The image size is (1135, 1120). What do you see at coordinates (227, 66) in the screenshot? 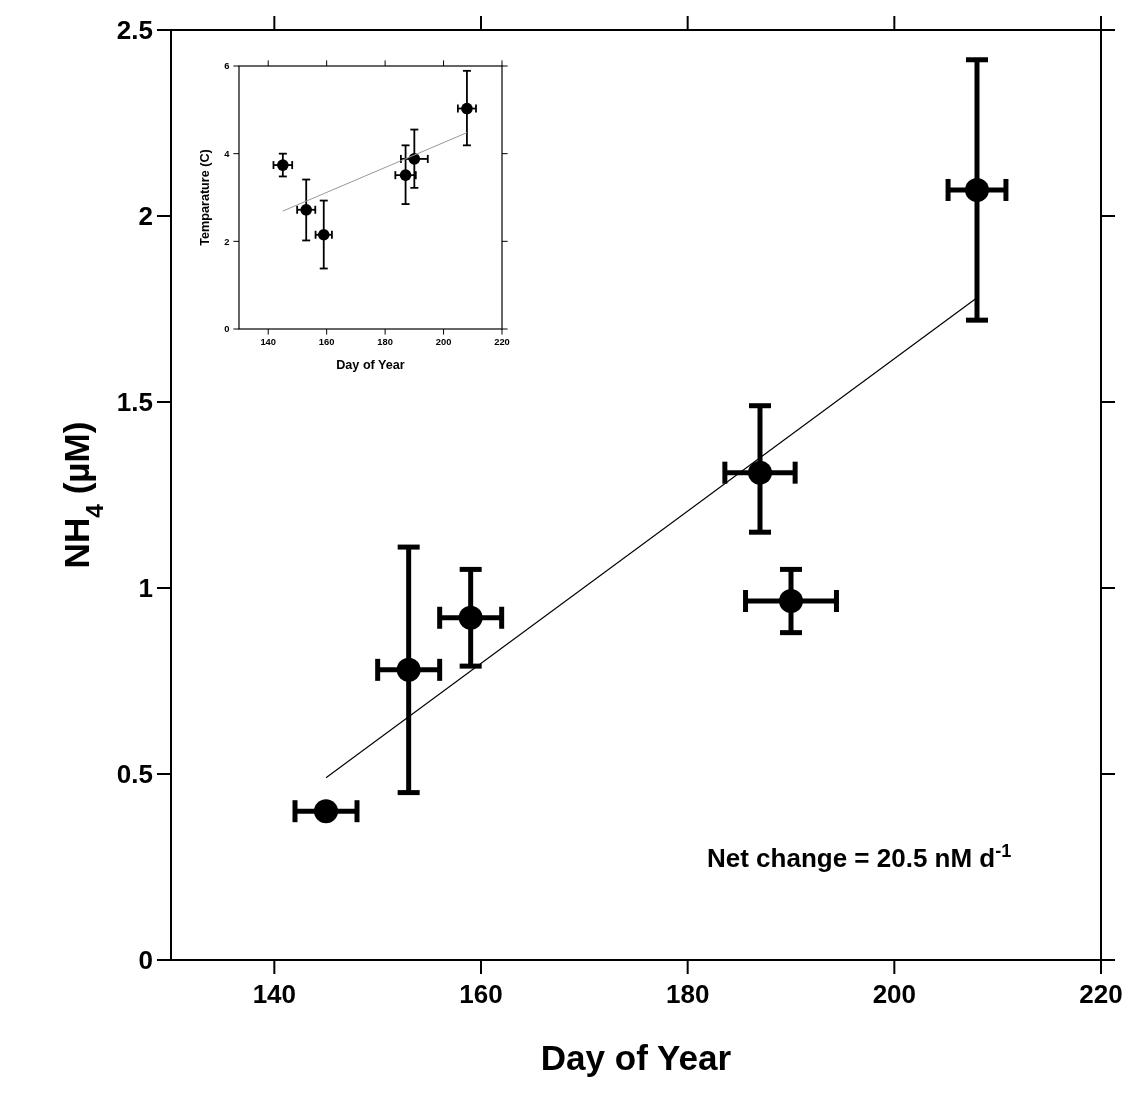
I see `y-tick-label: 6` at bounding box center [227, 66].